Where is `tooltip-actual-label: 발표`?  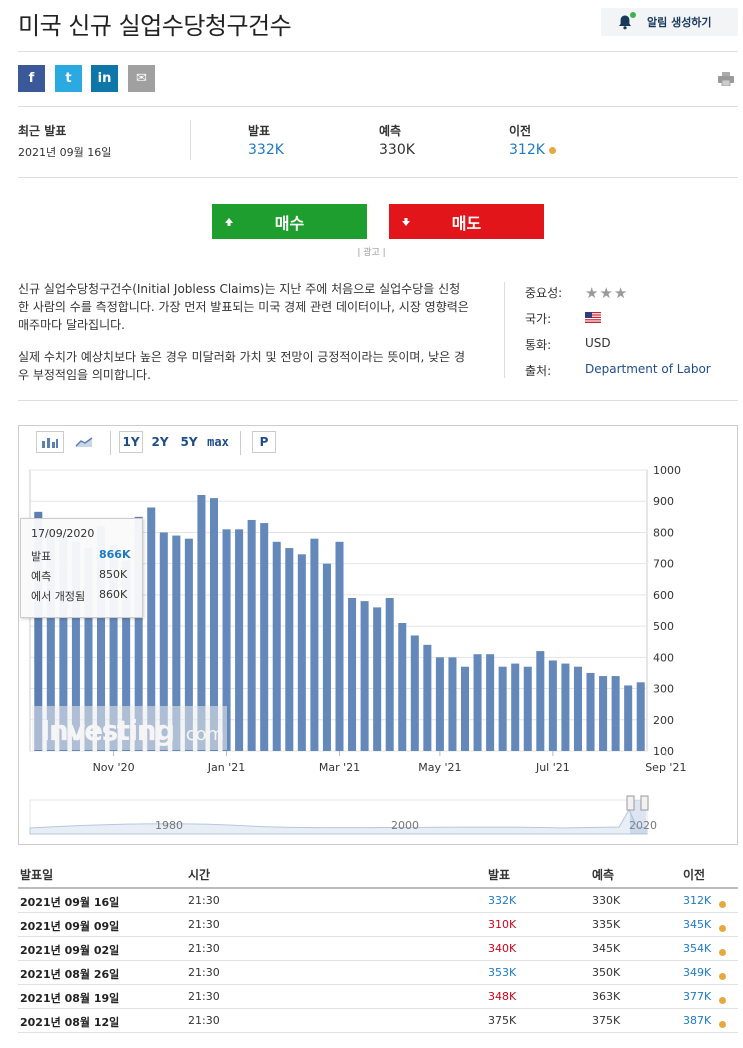
tooltip-actual-label: 발표 is located at coordinates (41, 556).